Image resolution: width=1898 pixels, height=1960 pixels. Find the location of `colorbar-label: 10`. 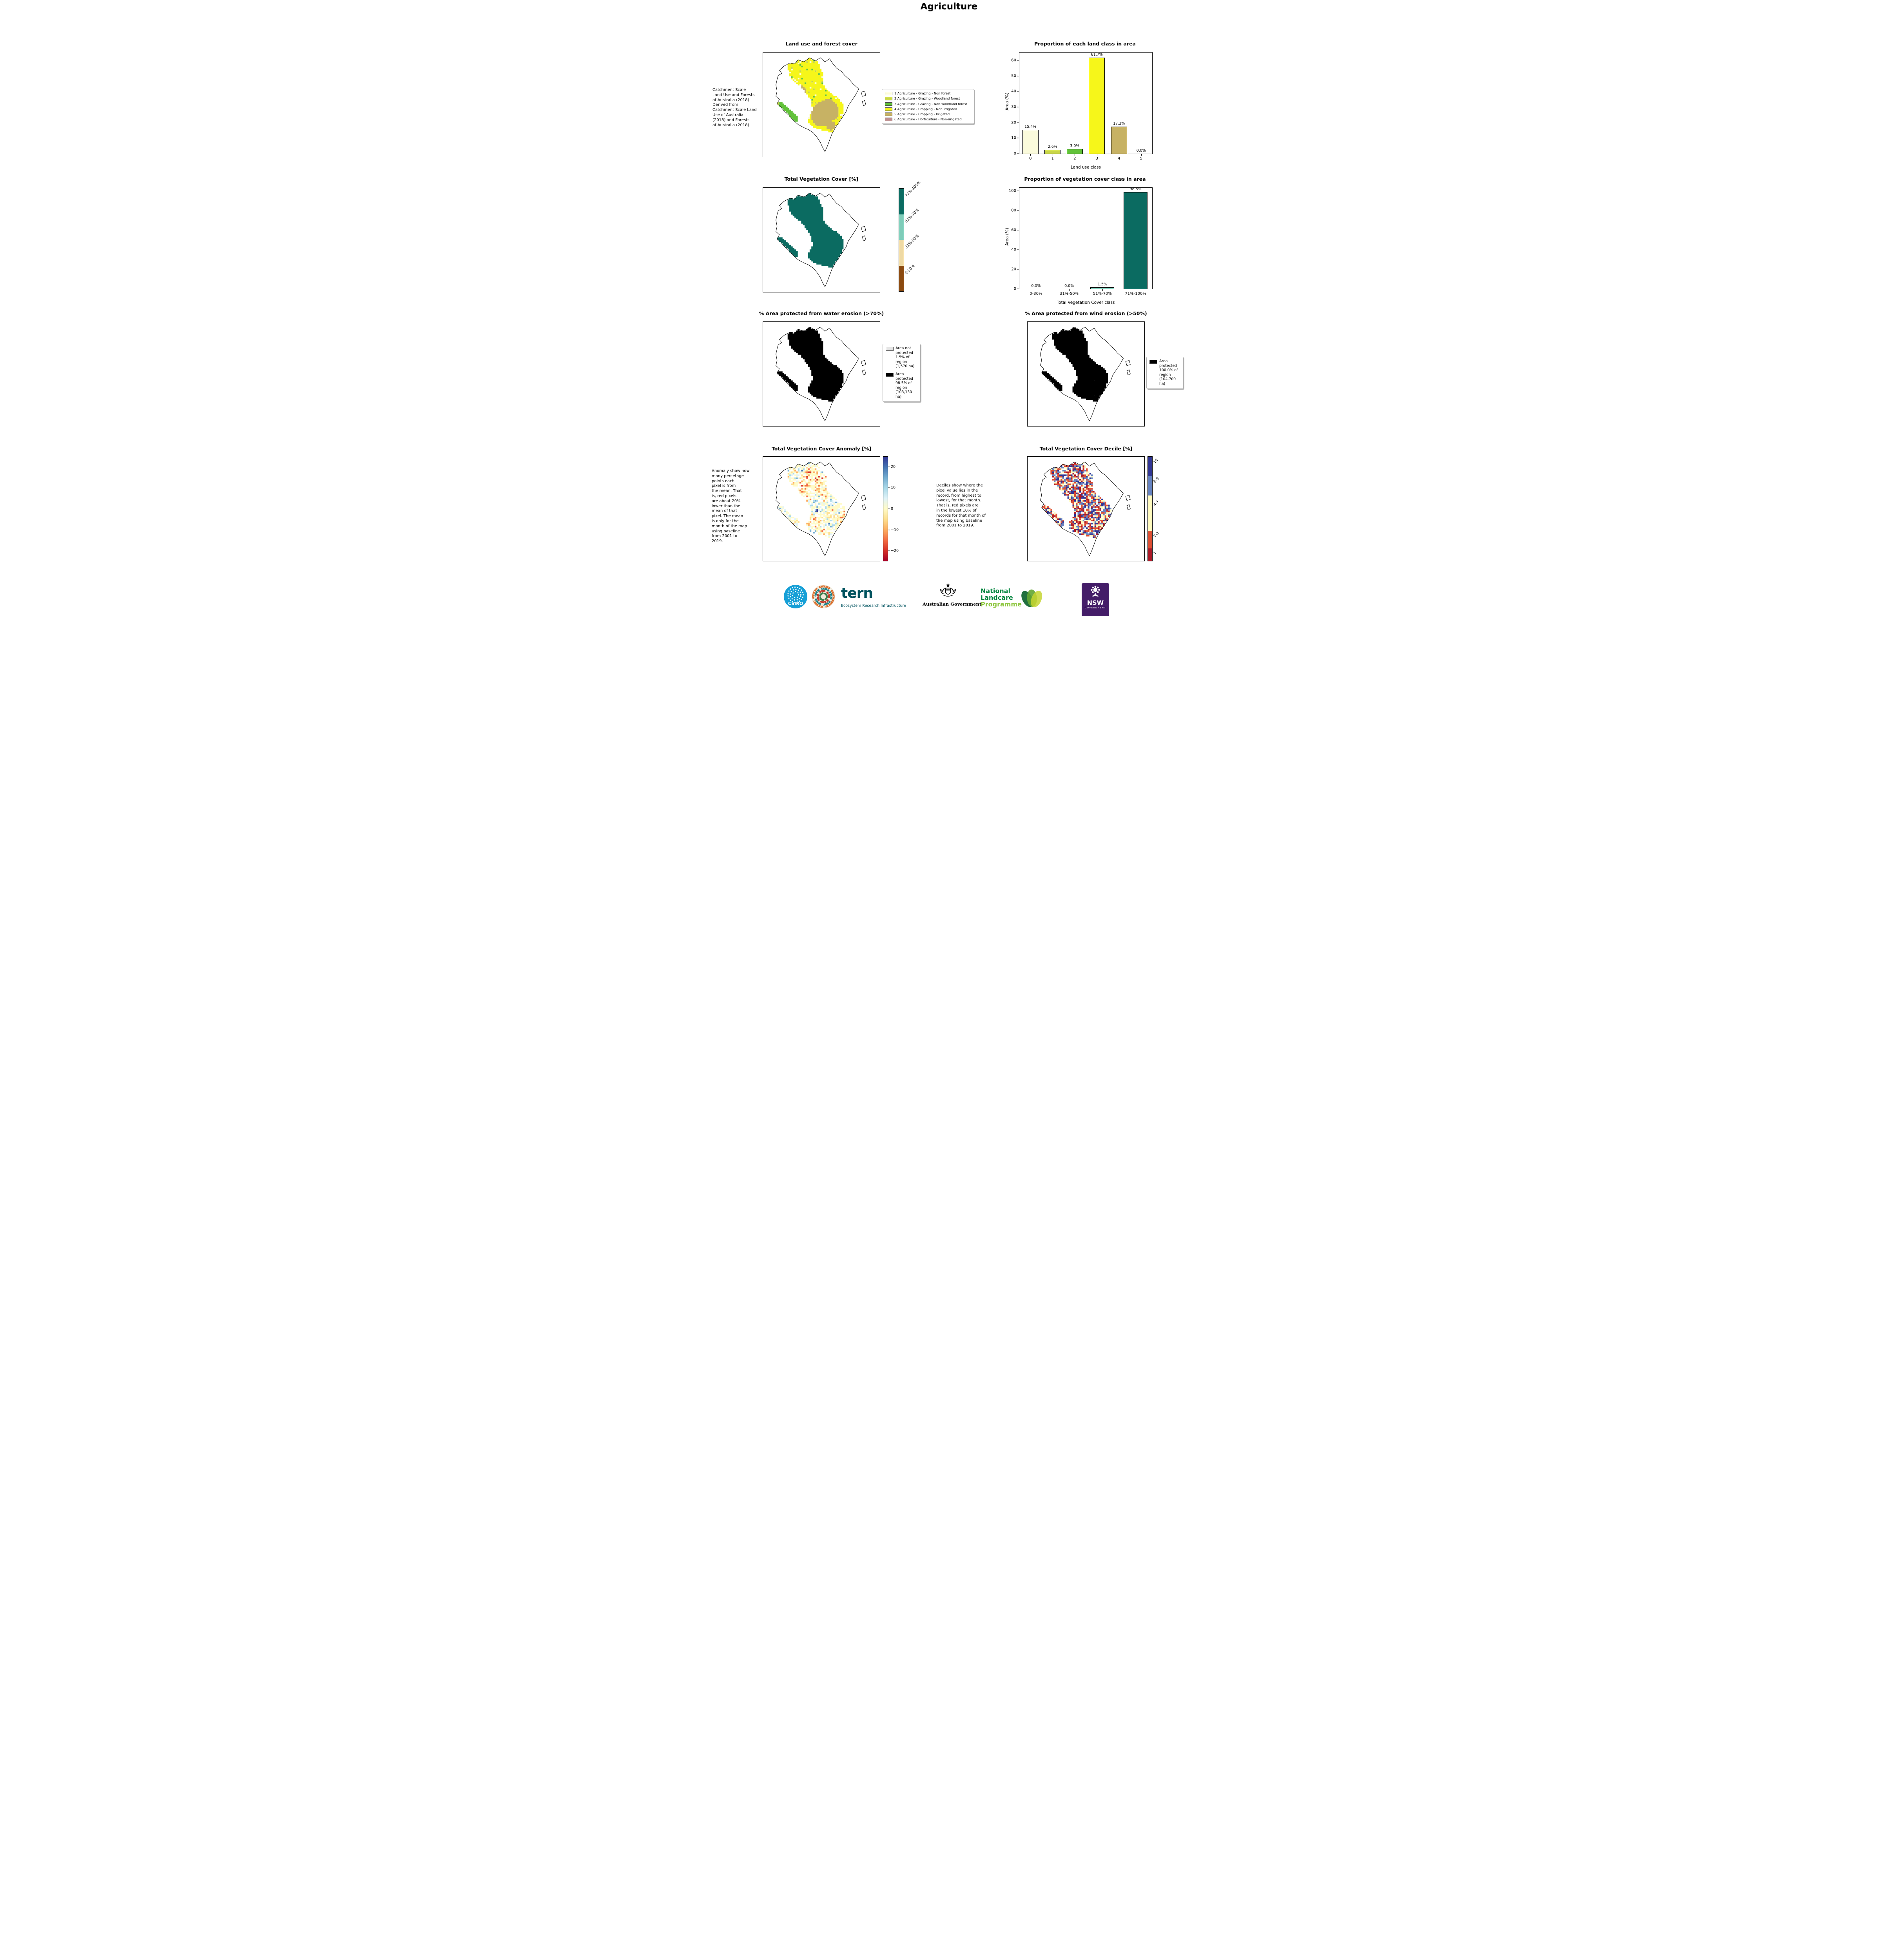

colorbar-label: 10 is located at coordinates (1156, 462).